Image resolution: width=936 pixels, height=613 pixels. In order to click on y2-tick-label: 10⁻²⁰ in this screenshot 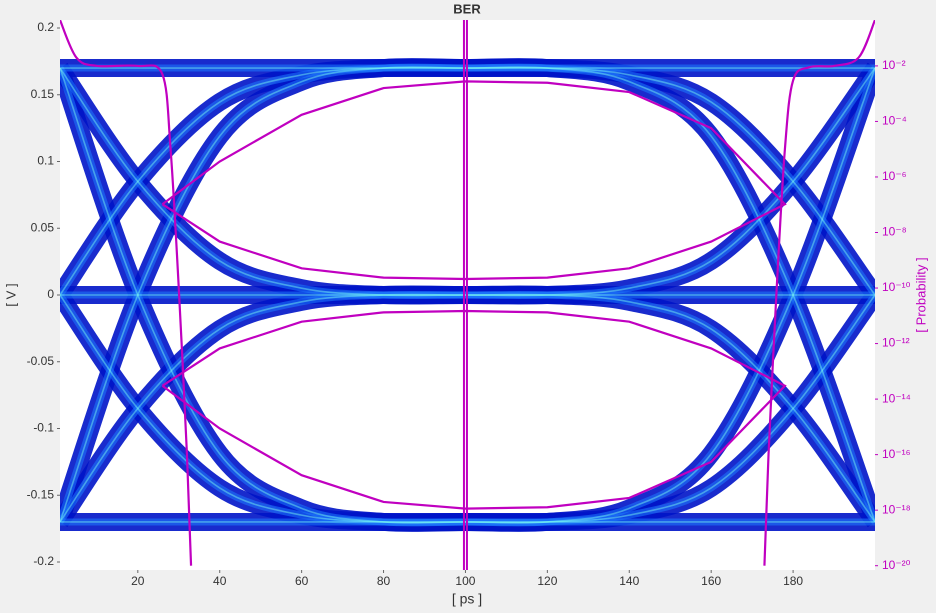, I will do `click(896, 565)`.